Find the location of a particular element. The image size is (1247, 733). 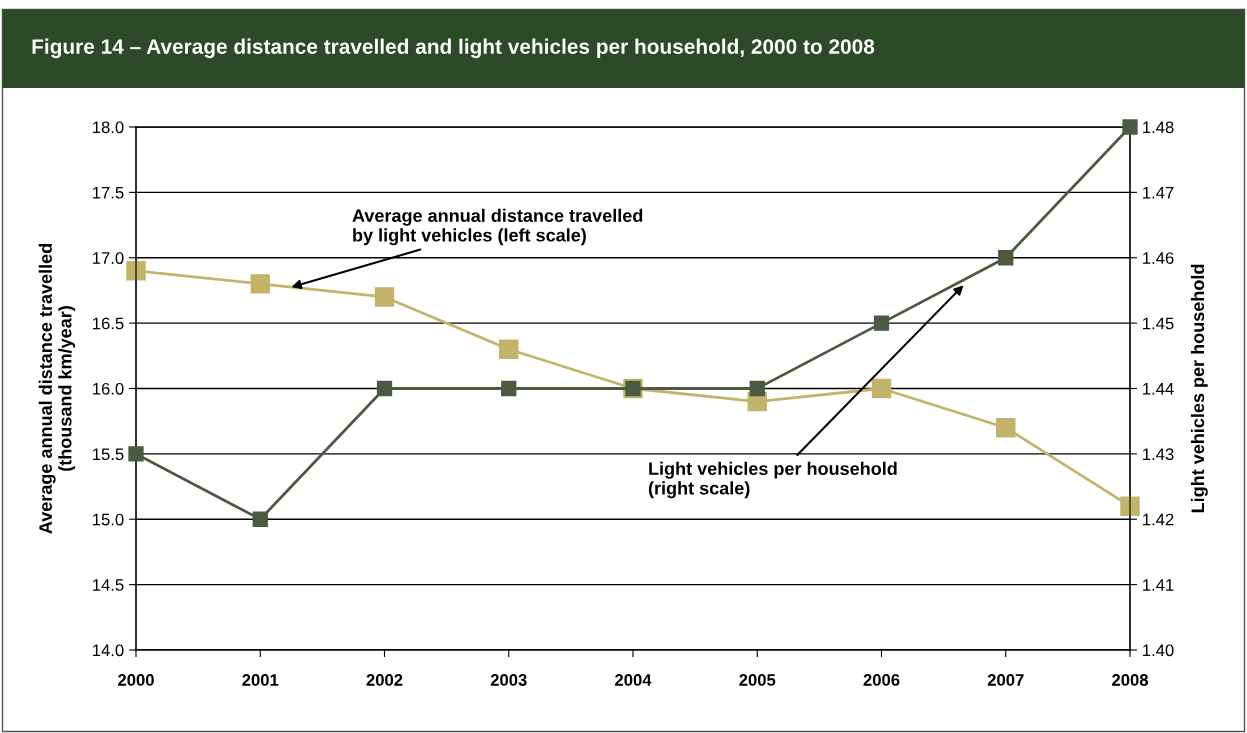

y2-tick-label: 1.41 is located at coordinates (1158, 585).